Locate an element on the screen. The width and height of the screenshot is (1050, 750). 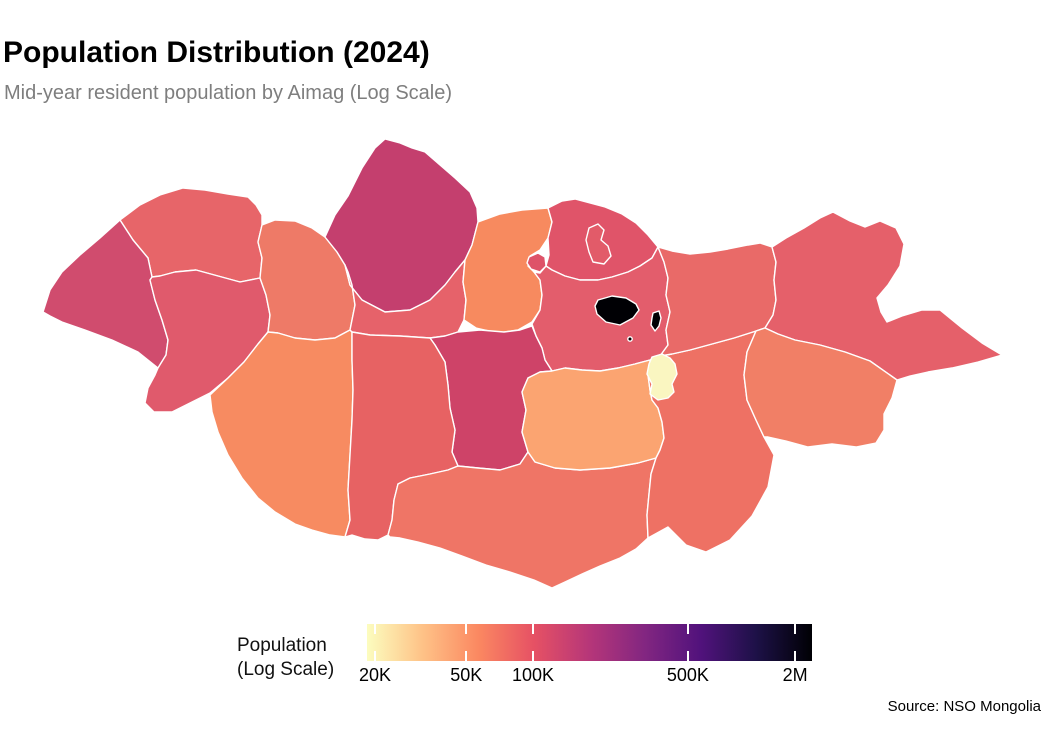
legend-tick-labels: 20K 50K 100K 500K 2M is located at coordinates (585, 676).